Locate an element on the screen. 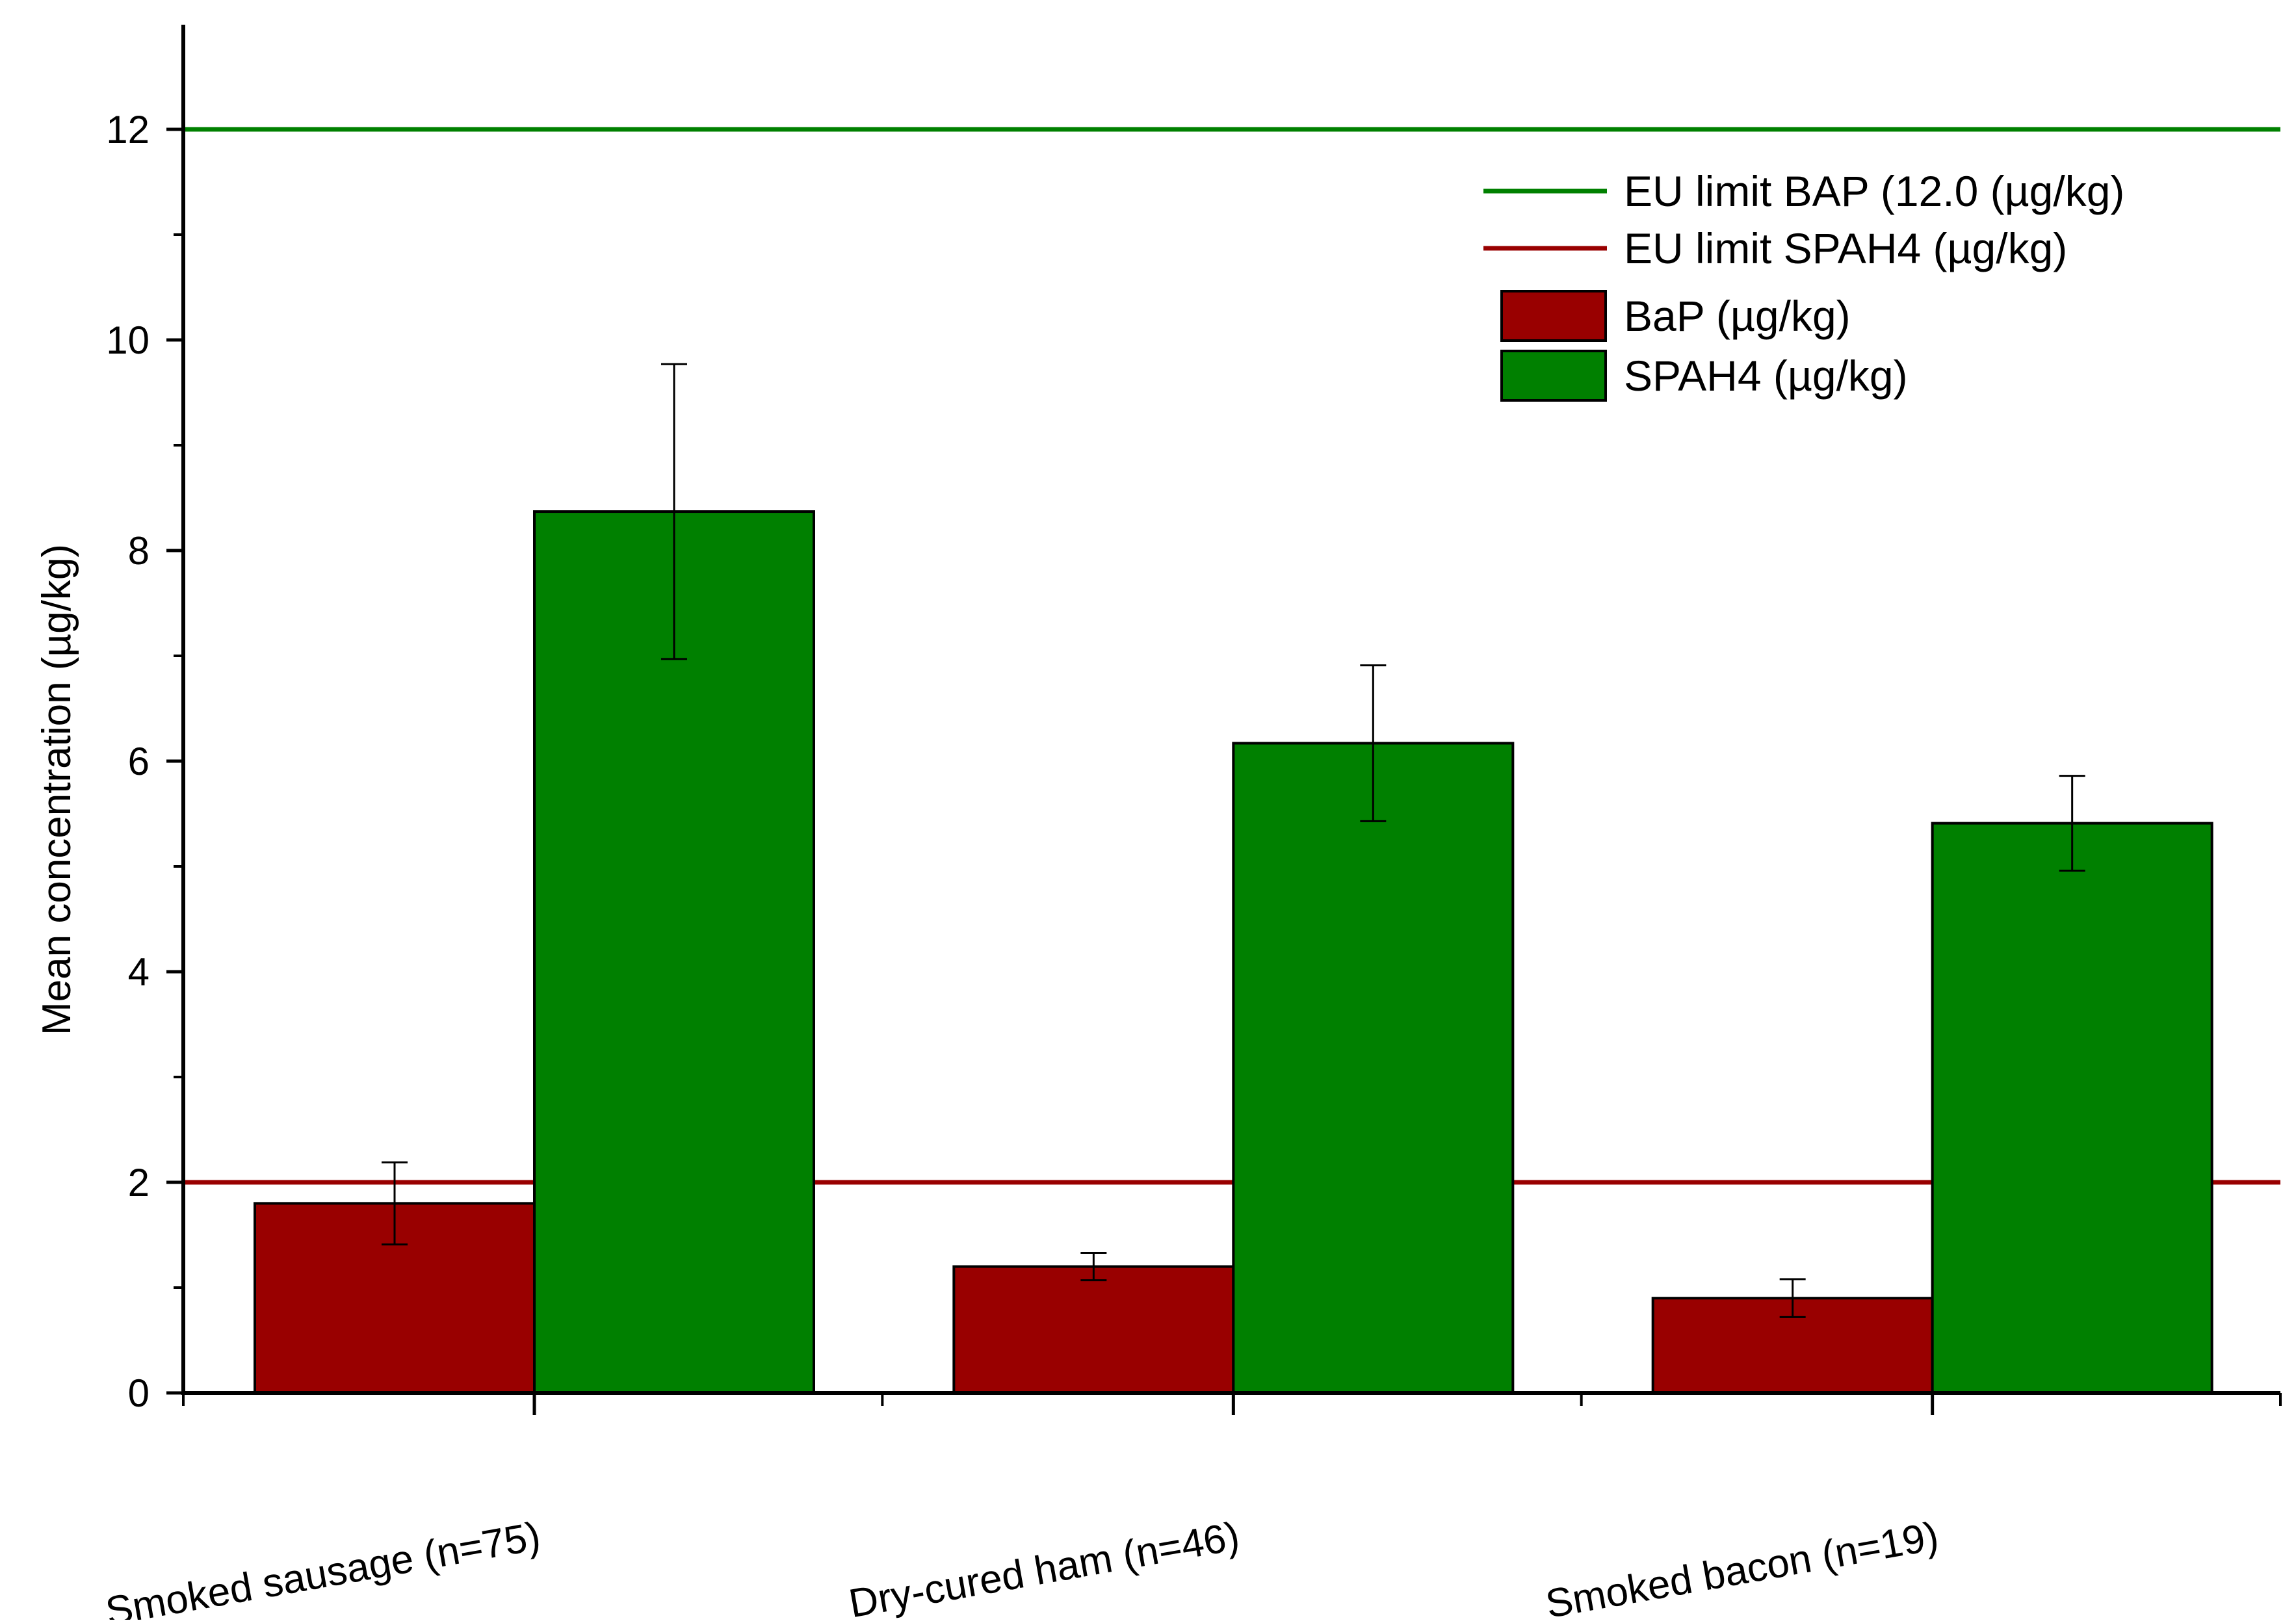  legend-label-series-0: BaP (µg/kg) is located at coordinates (1737, 316).